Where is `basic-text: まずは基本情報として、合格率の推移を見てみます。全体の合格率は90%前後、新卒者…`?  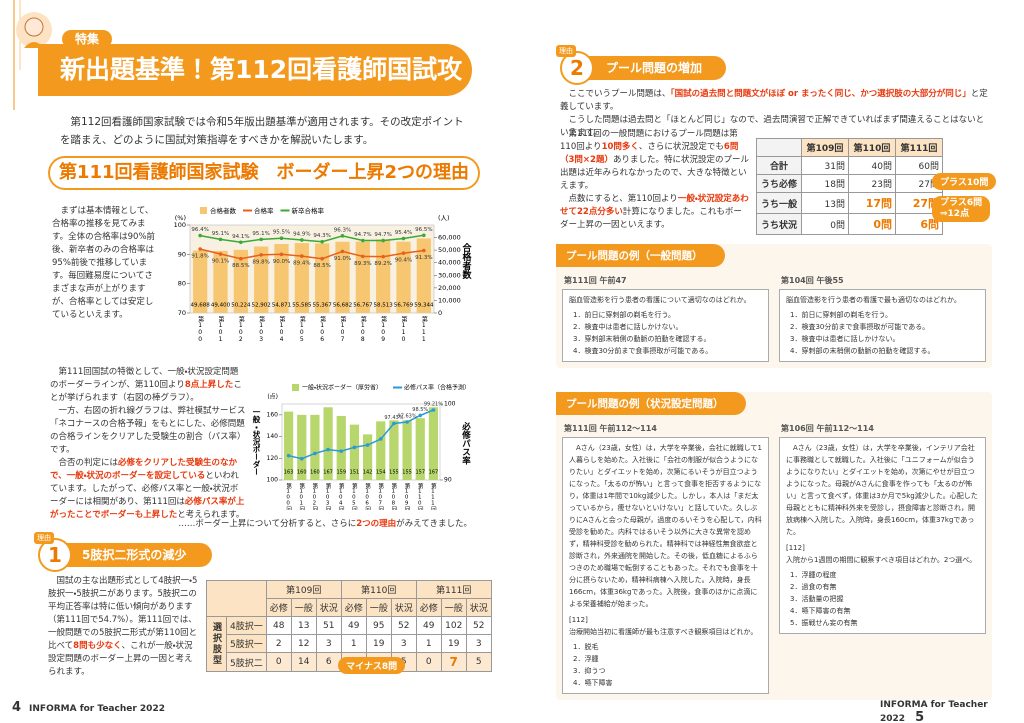
basic-text: まずは基本情報として、合格率の推移を見てみます。全体の合格率は90%前後、新卒者… is located at coordinates (104, 263).